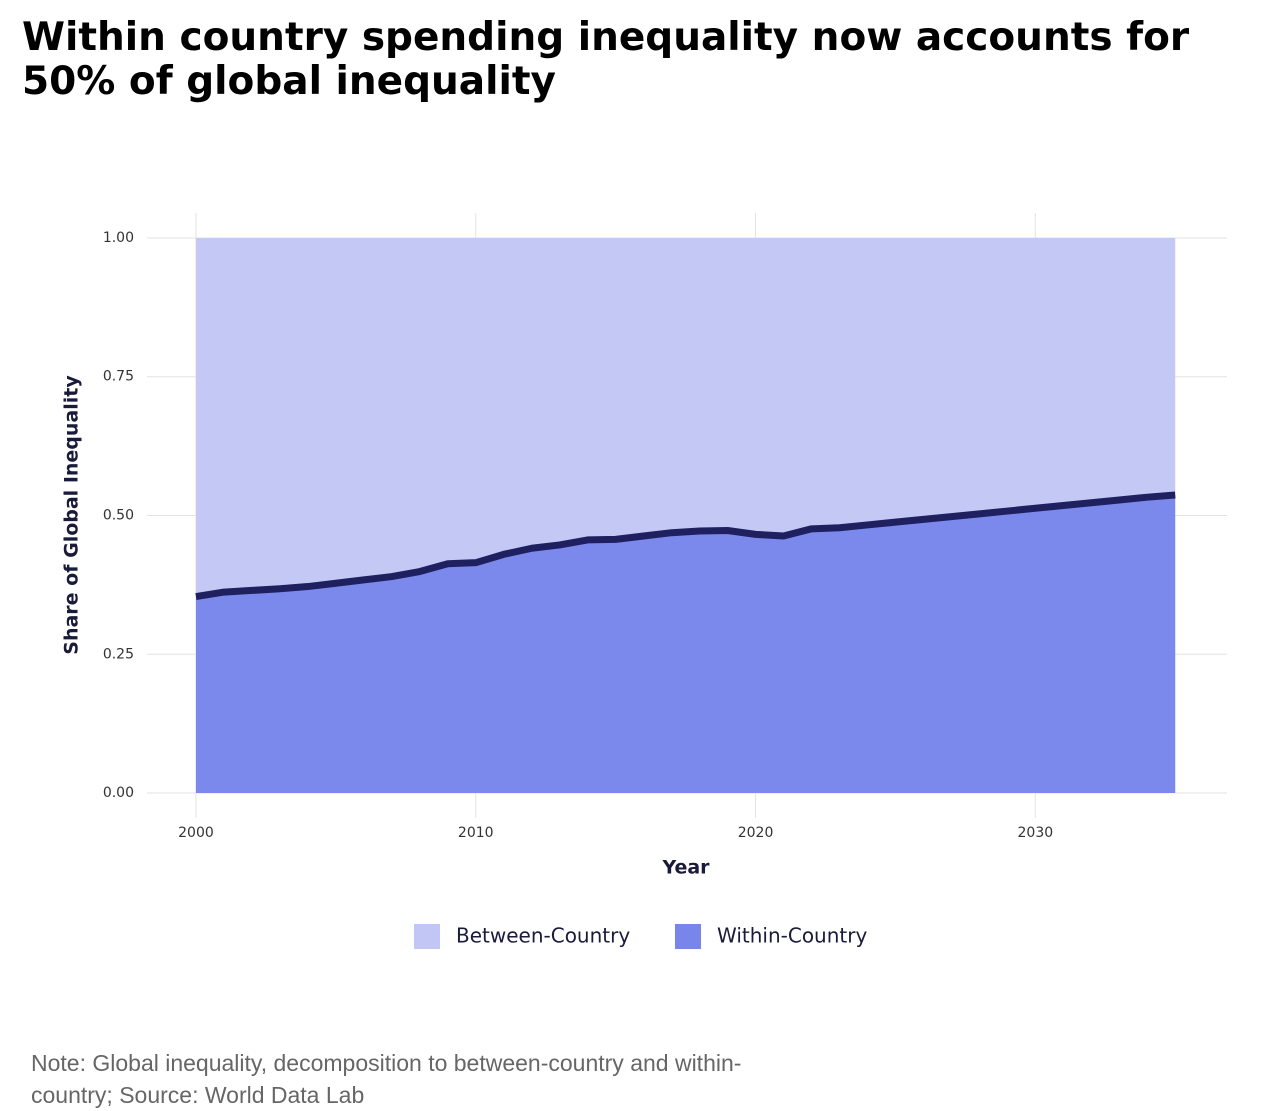 The width and height of the screenshot is (1285, 1111). What do you see at coordinates (118, 516) in the screenshot?
I see `y-tick-label: 0.50` at bounding box center [118, 516].